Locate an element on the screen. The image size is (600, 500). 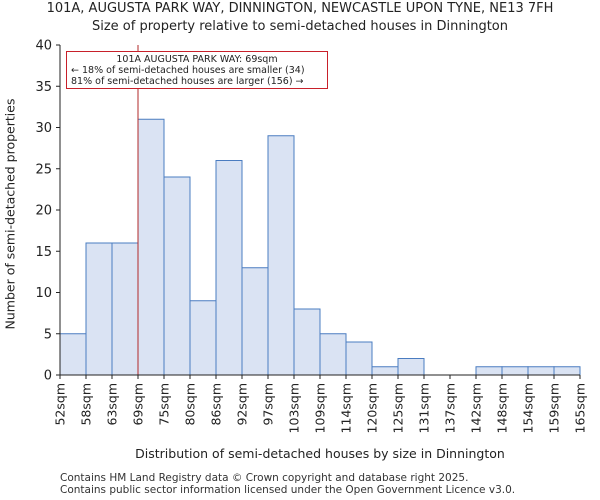
x-tick-label: 109sqm is located at coordinates (320, 408).